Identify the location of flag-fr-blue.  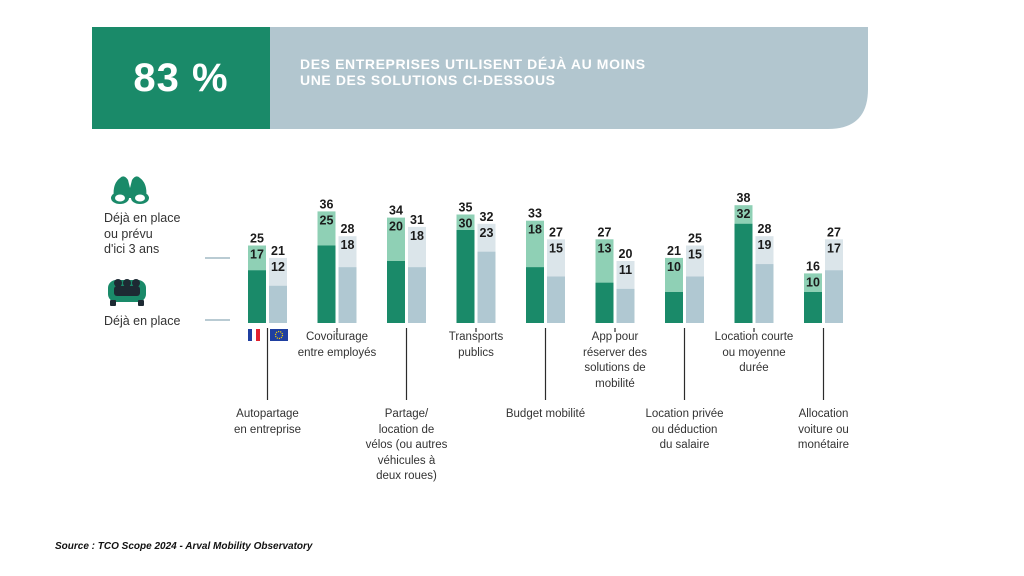
(250, 335).